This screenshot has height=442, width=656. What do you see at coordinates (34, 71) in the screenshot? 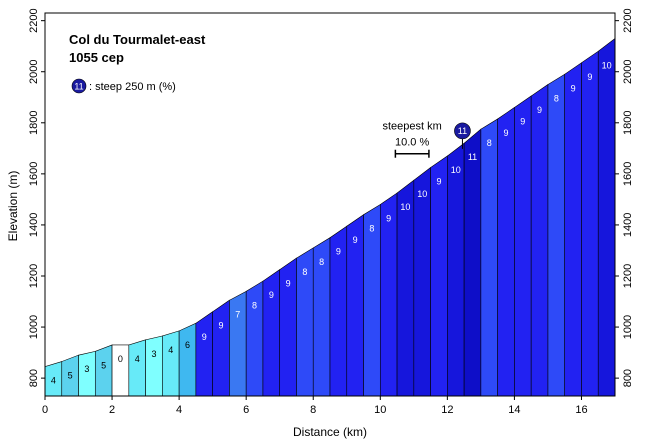
I see `y-tick-label-left: 2000` at bounding box center [34, 71].